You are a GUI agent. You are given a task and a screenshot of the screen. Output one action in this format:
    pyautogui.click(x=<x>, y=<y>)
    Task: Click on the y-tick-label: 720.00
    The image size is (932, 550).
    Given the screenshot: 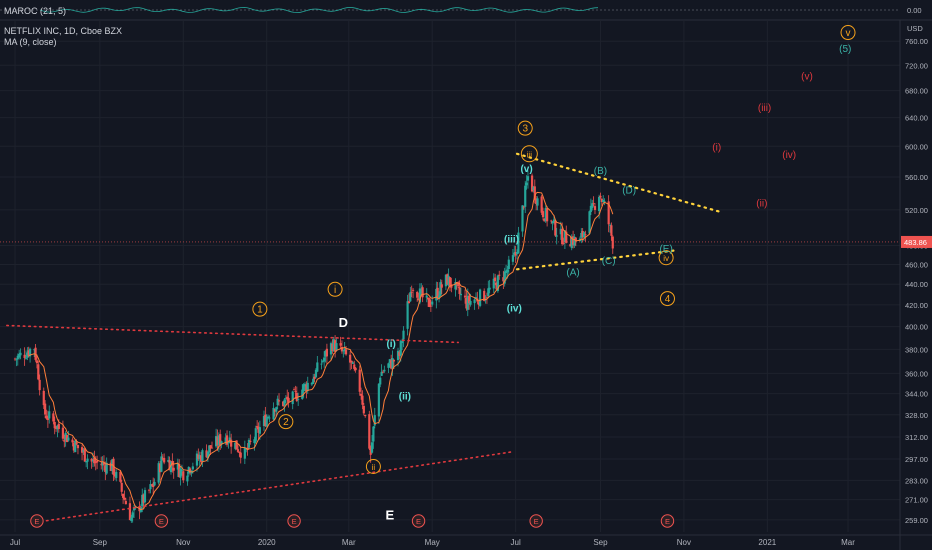 What is the action you would take?
    pyautogui.click(x=916, y=65)
    